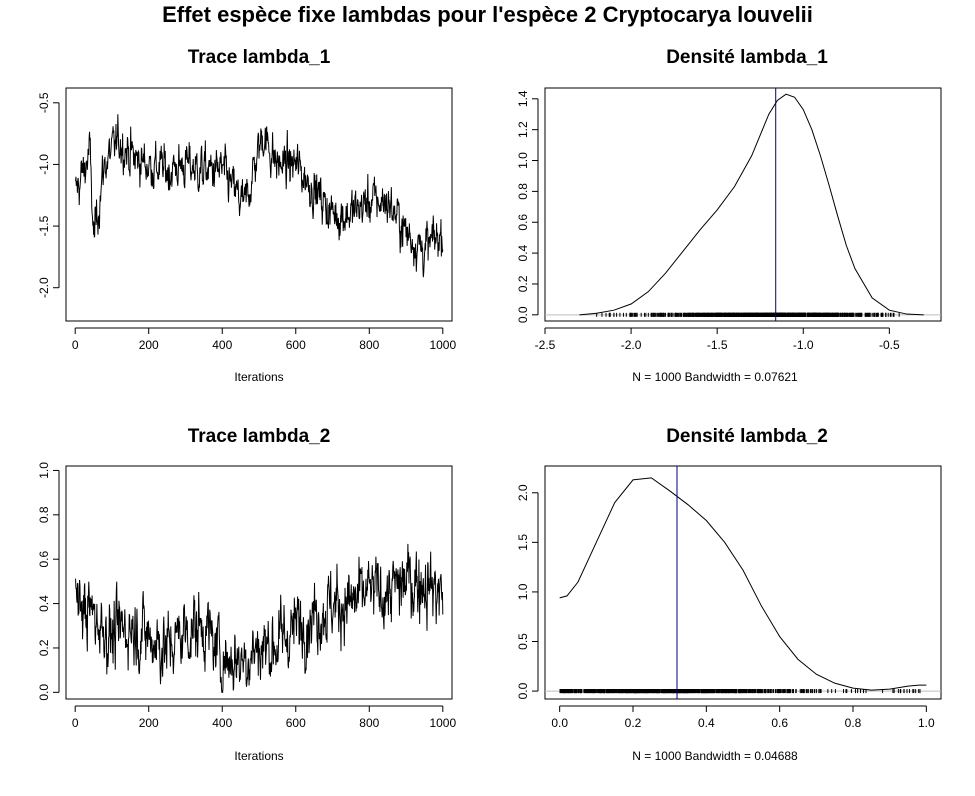  I want to click on density-lambda1-x-tick-label: -1.0, so click(803, 345).